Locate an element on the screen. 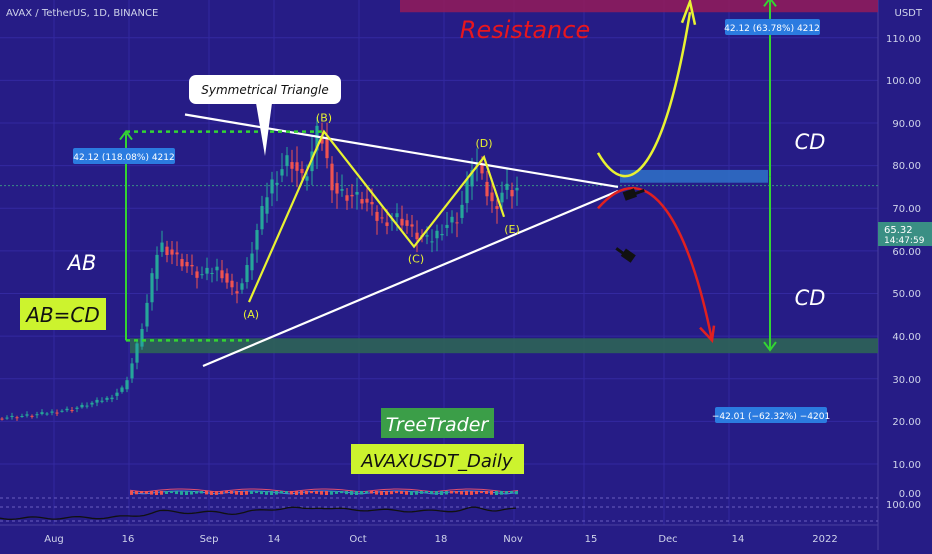 Image resolution: width=932 pixels, height=554 pixels. macd-signal-line is located at coordinates (324, 490).